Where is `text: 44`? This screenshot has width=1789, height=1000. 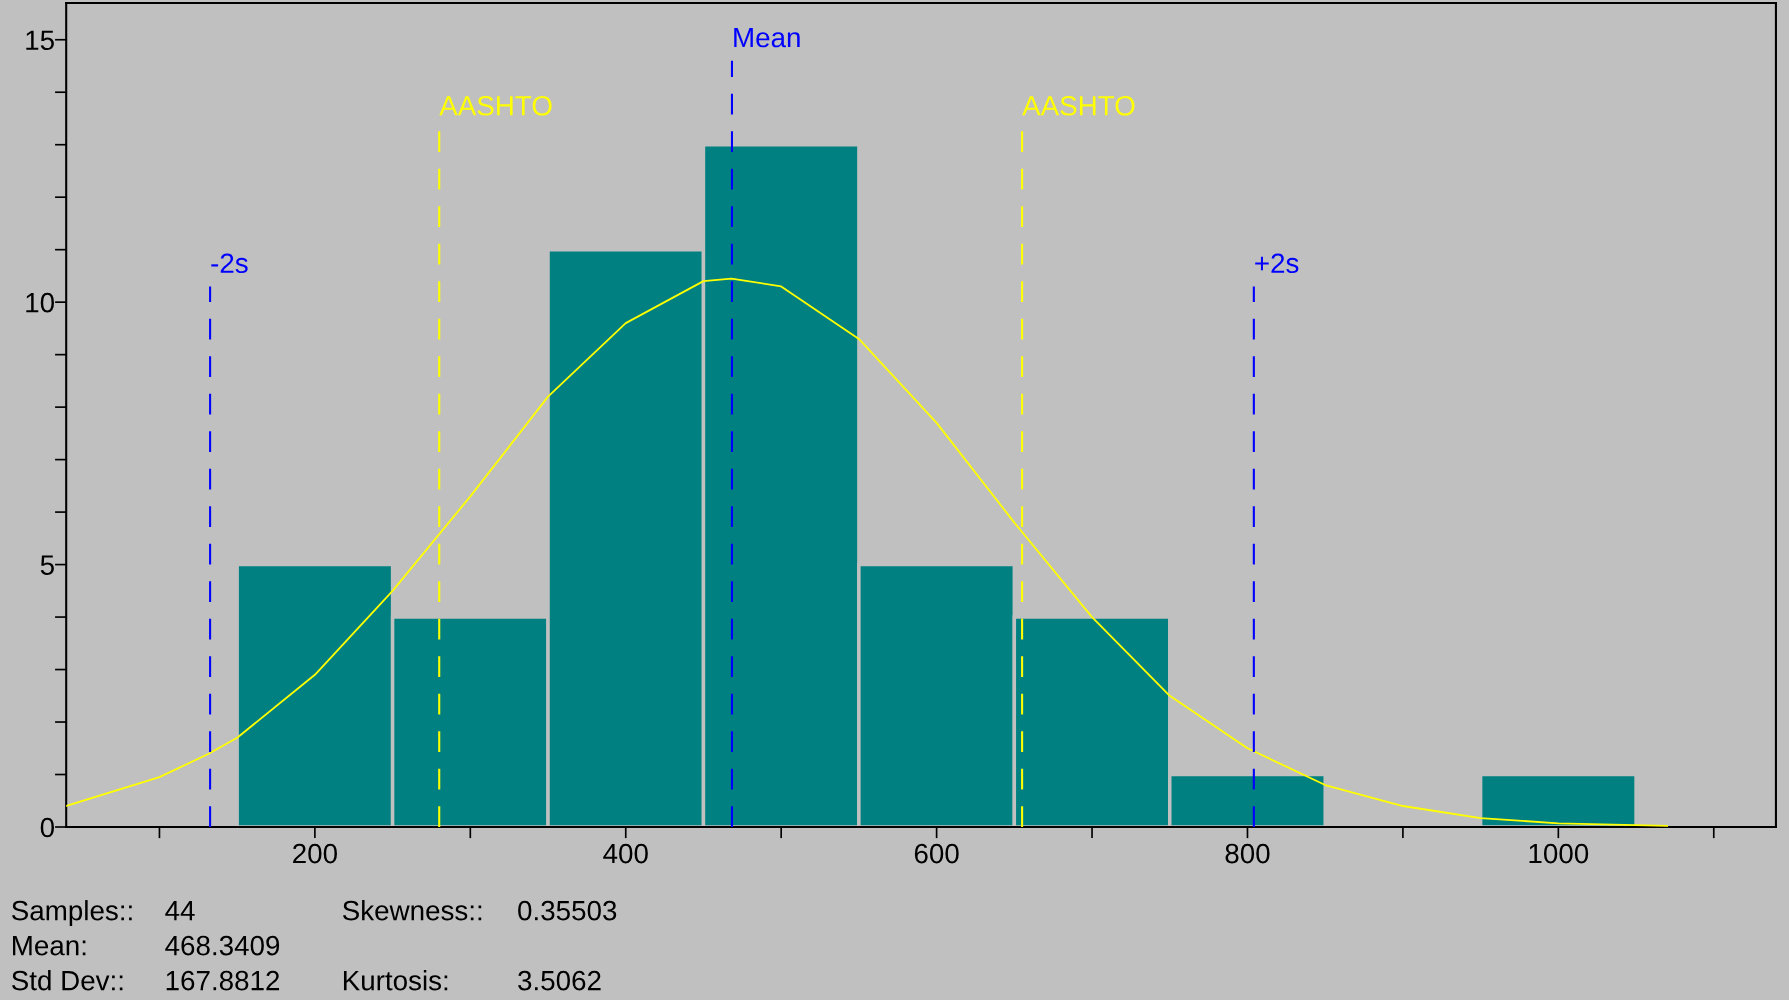
text: 44 is located at coordinates (180, 911).